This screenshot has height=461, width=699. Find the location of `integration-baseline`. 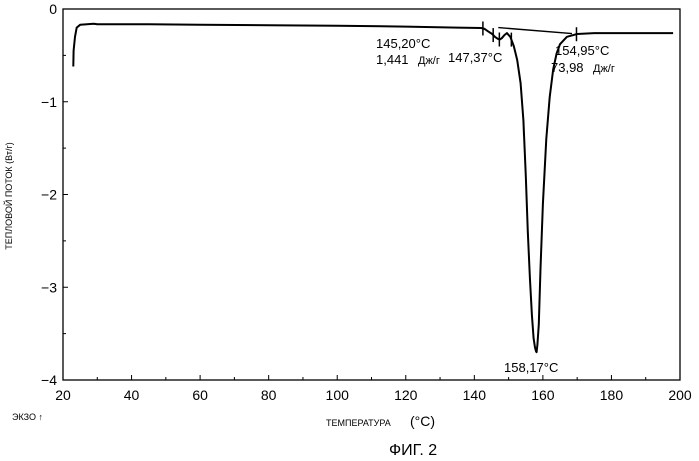

integration-baseline is located at coordinates (535, 31).